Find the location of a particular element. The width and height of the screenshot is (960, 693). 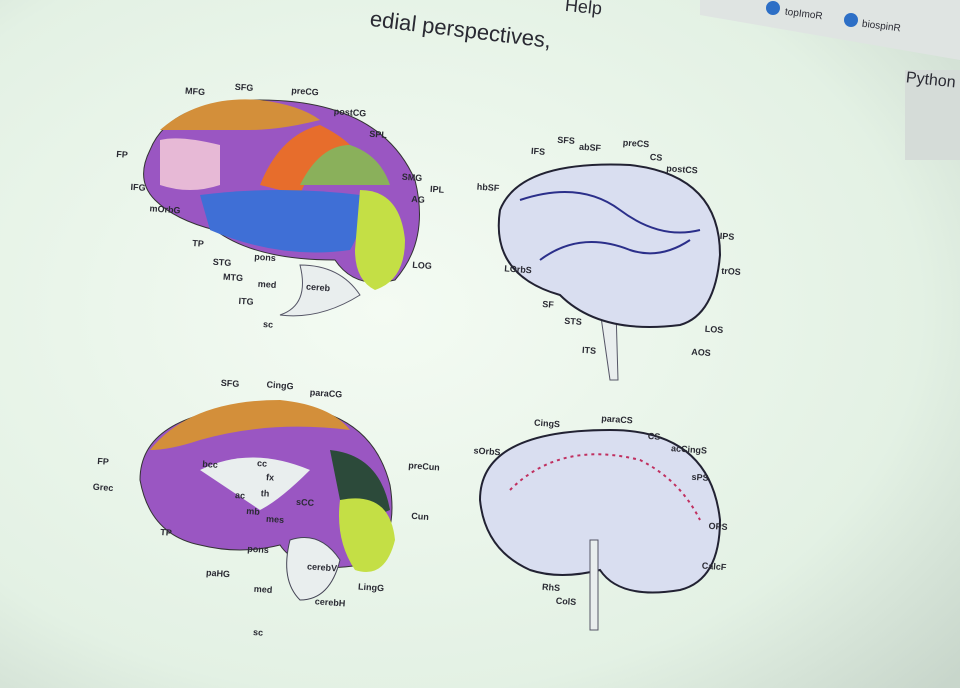

region-label: STS is located at coordinates (573, 321).